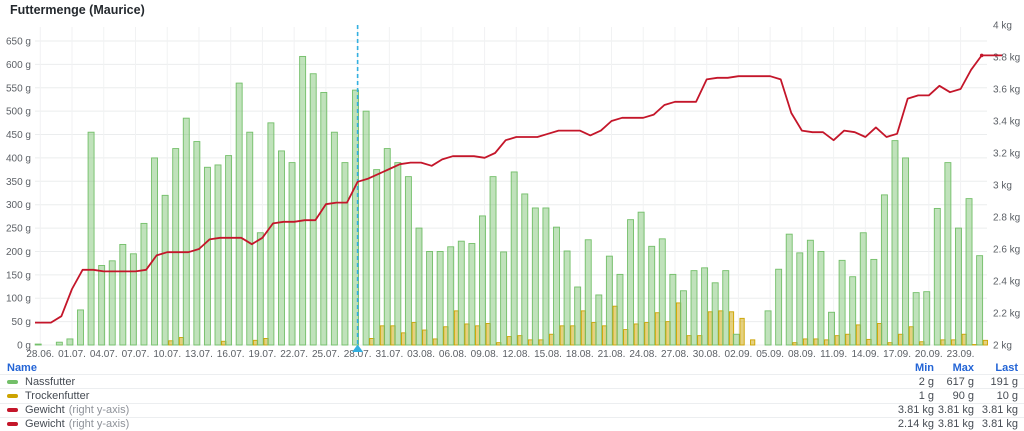 The image size is (1024, 431). What do you see at coordinates (199, 354) in the screenshot?
I see `x-axis-label: 13.07.` at bounding box center [199, 354].